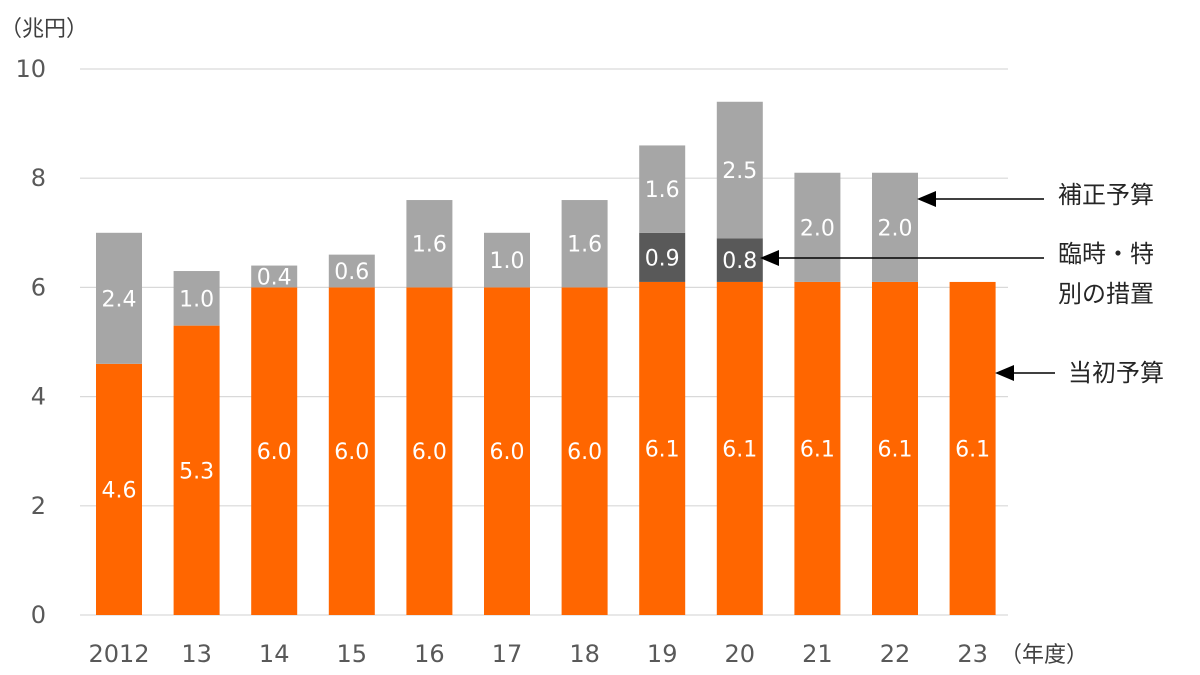 The height and width of the screenshot is (675, 1200). Describe the element at coordinates (352, 654) in the screenshot. I see `x-tick-label: 15` at that location.